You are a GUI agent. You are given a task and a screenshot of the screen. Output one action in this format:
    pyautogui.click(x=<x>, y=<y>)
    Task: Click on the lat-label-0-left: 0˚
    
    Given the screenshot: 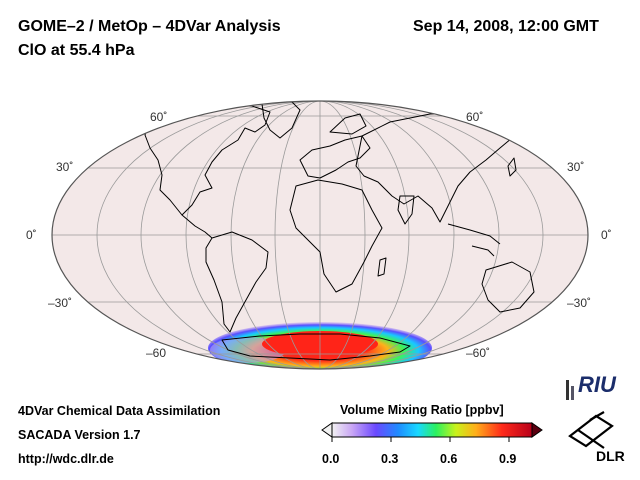 What is the action you would take?
    pyautogui.click(x=31, y=235)
    